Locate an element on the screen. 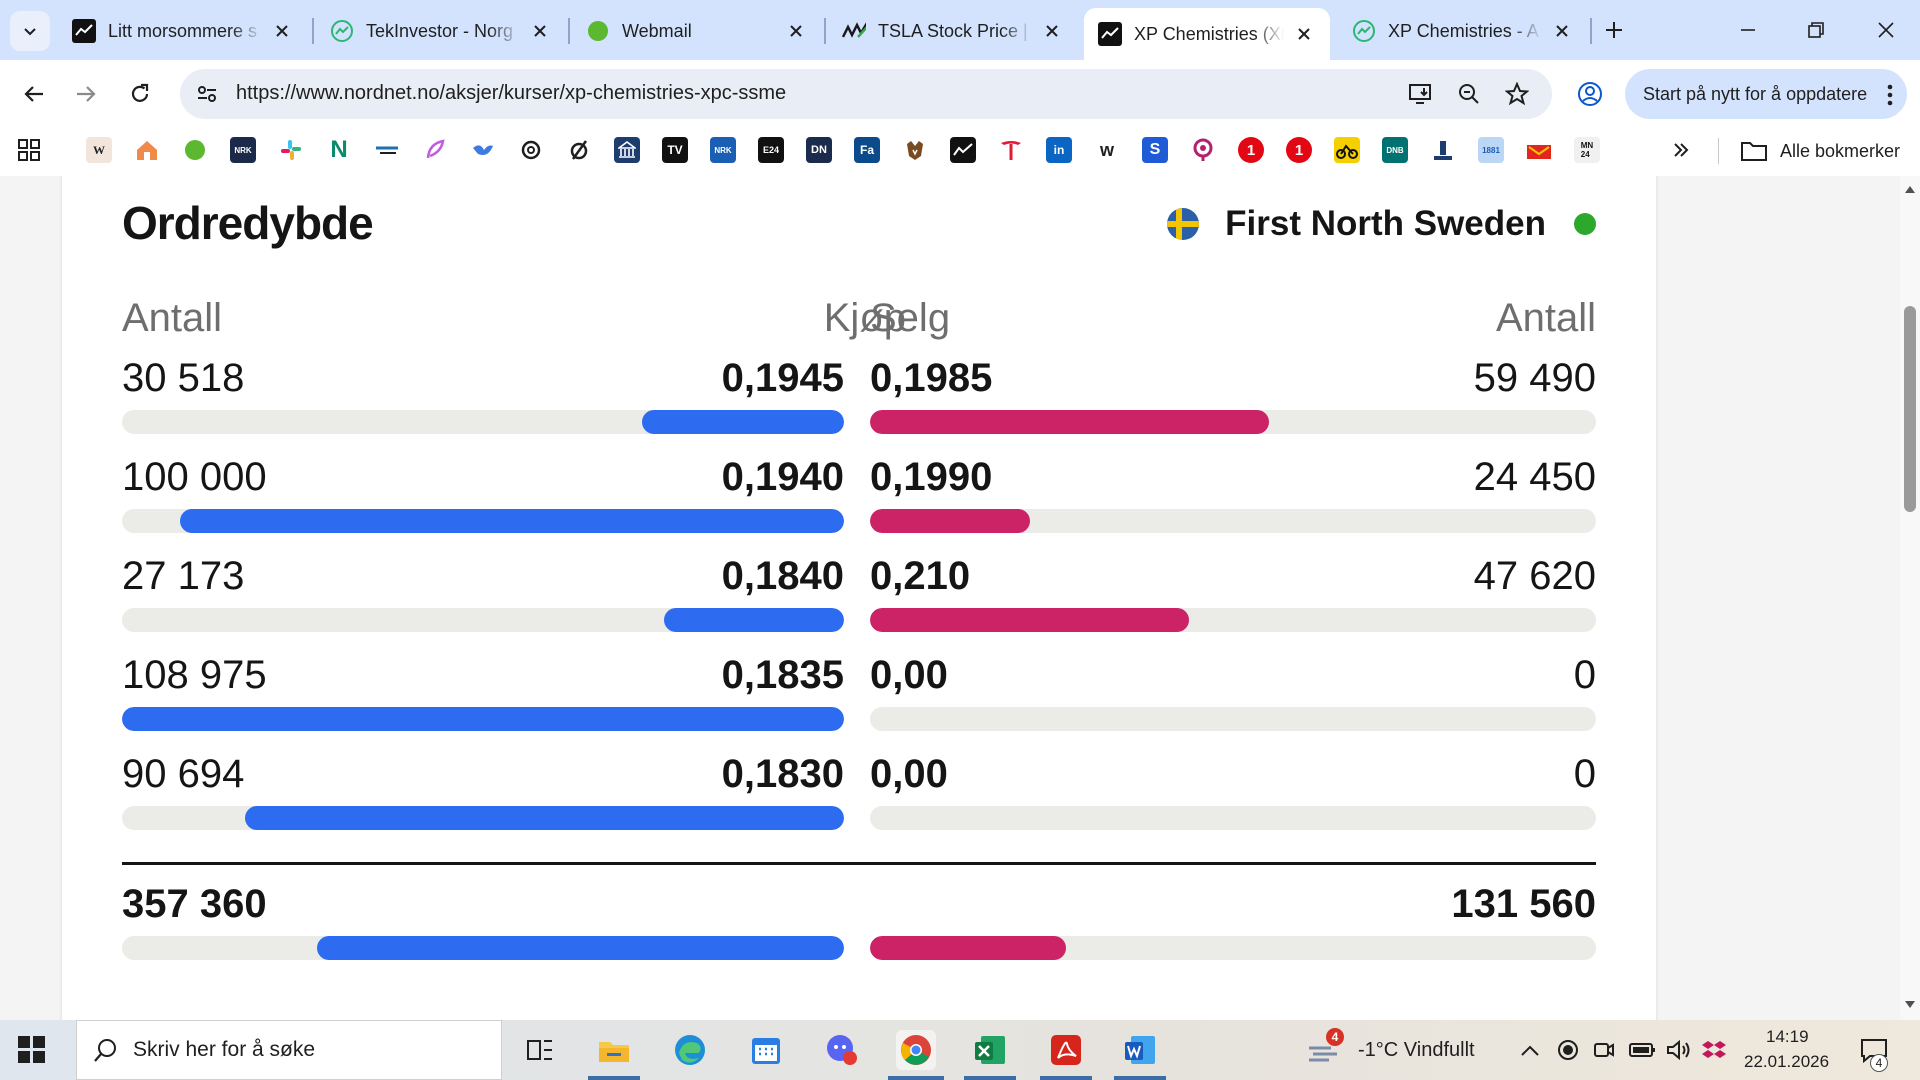 The height and width of the screenshot is (1080, 1920). back-button is located at coordinates (34, 94).